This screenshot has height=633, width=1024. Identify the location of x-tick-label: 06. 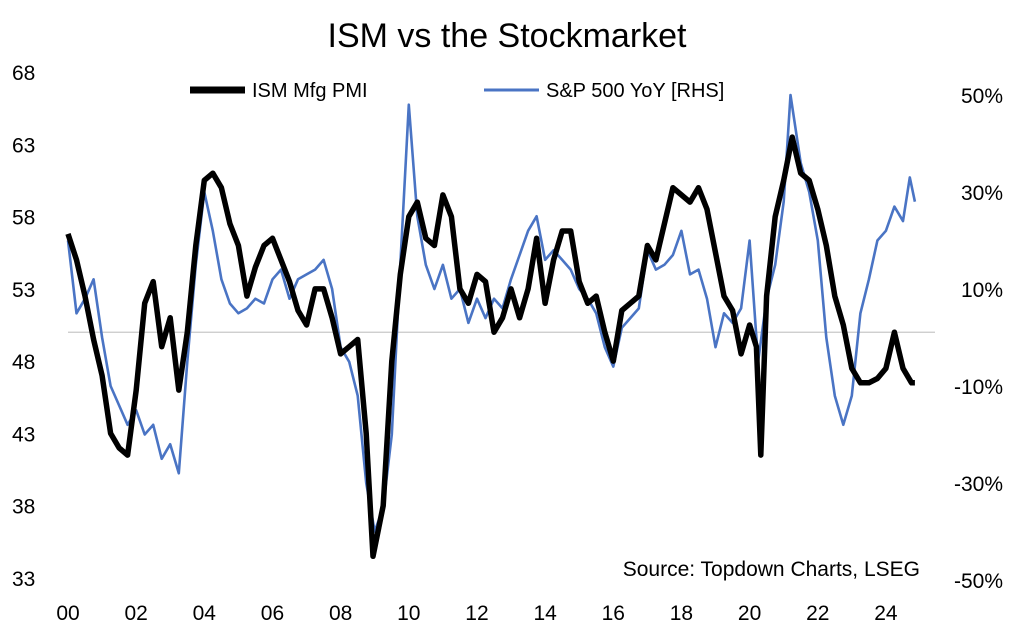
(272, 613).